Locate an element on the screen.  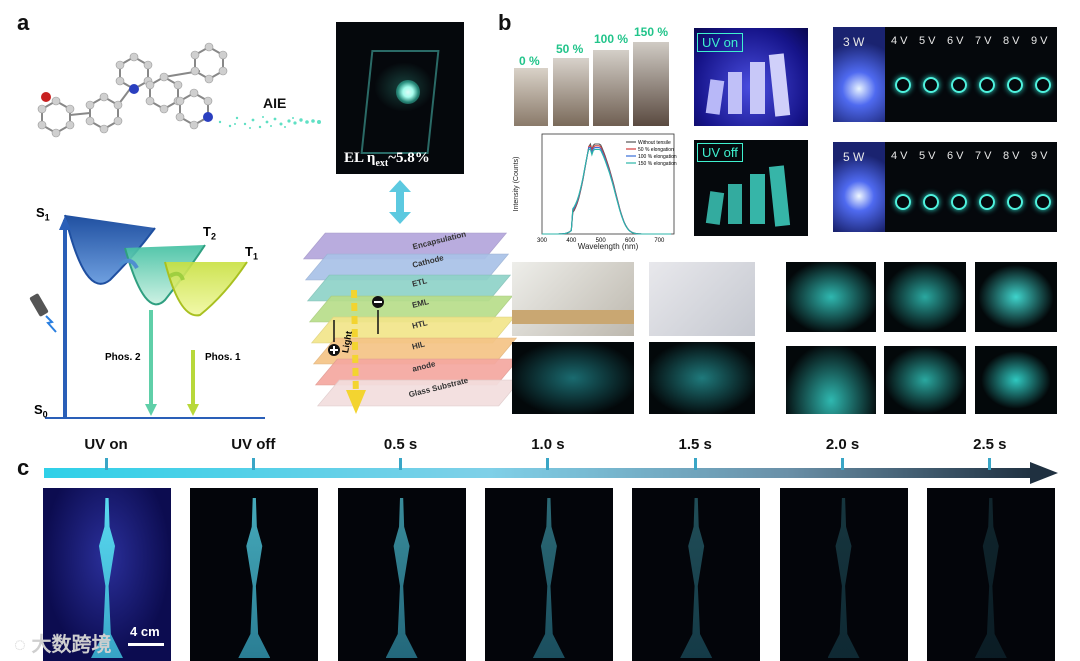
t1-label: T1 is located at coordinates (251, 253).